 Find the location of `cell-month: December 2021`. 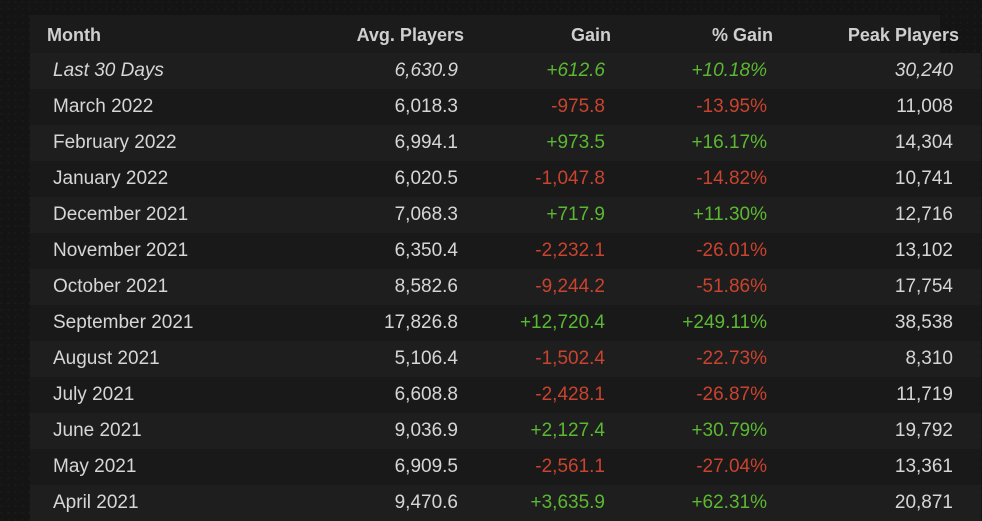

cell-month: December 2021 is located at coordinates (161, 215).